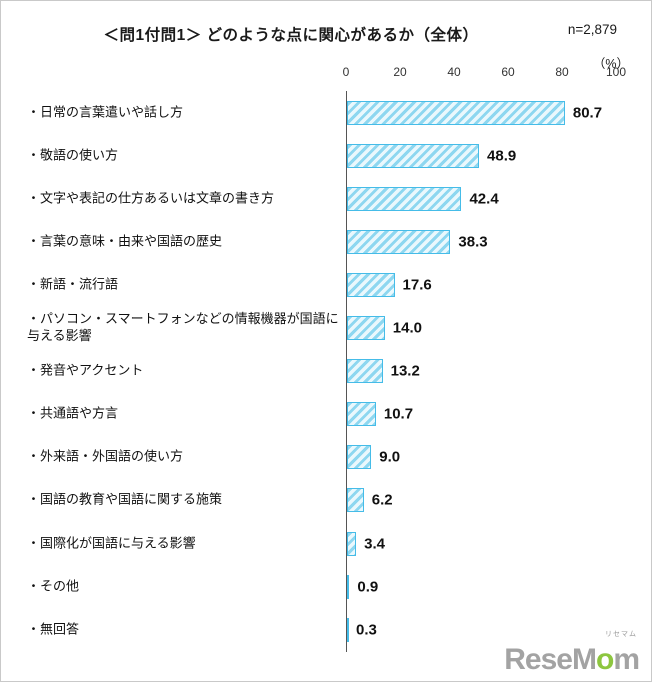 This screenshot has height=682, width=652. What do you see at coordinates (368, 587) in the screenshot?
I see `value-label: 0.9` at bounding box center [368, 587].